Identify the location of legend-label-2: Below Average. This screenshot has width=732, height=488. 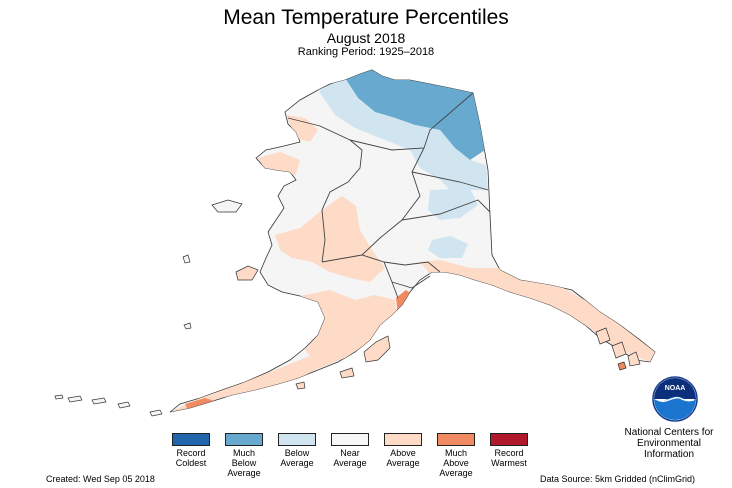
(297, 458).